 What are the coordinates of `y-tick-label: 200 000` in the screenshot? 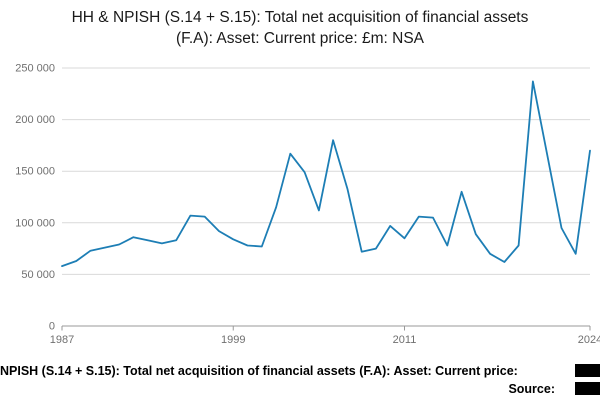 It's located at (35, 120).